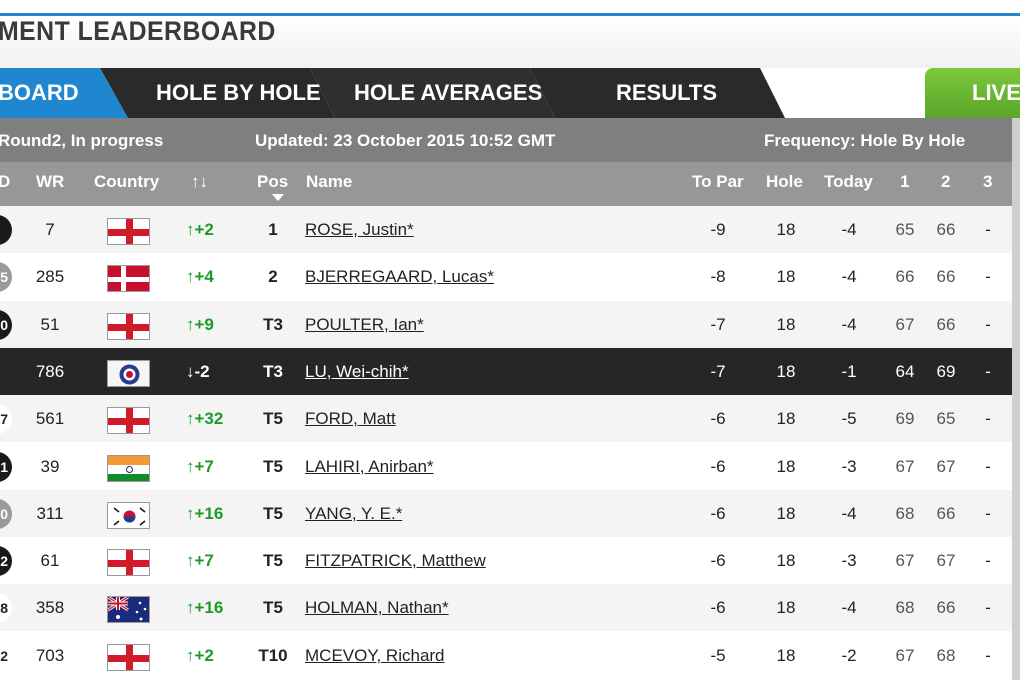 The height and width of the screenshot is (680, 1020). I want to click on tab-hole-by-hole: HOLE BY HOLE, so click(238, 92).